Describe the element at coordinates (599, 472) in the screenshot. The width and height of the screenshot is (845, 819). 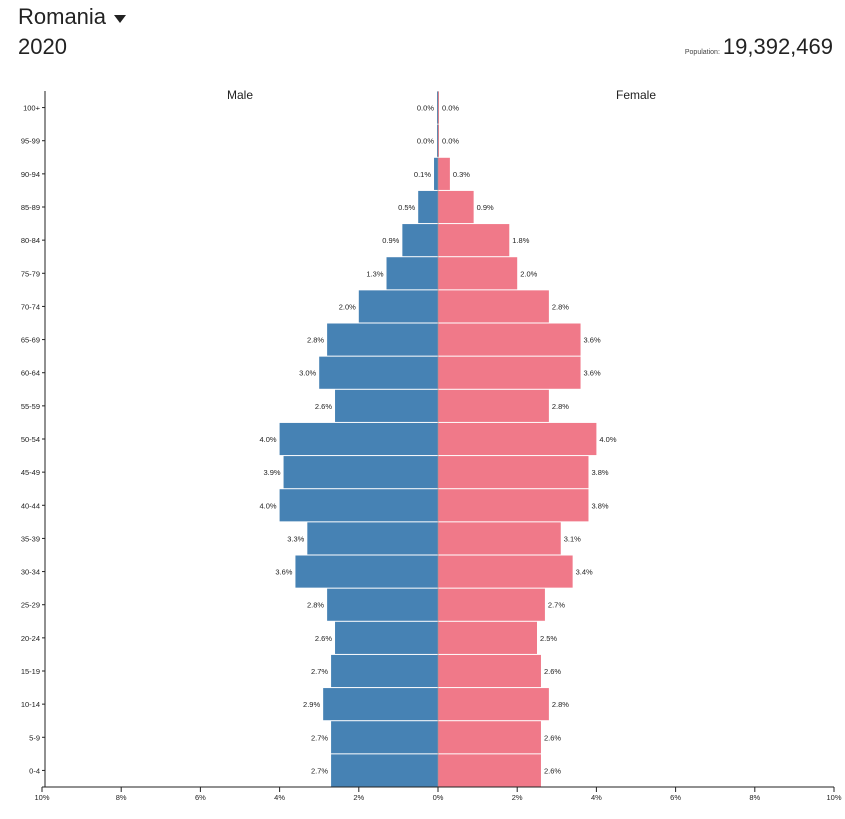
I see `value-label-female: 3.8%` at that location.